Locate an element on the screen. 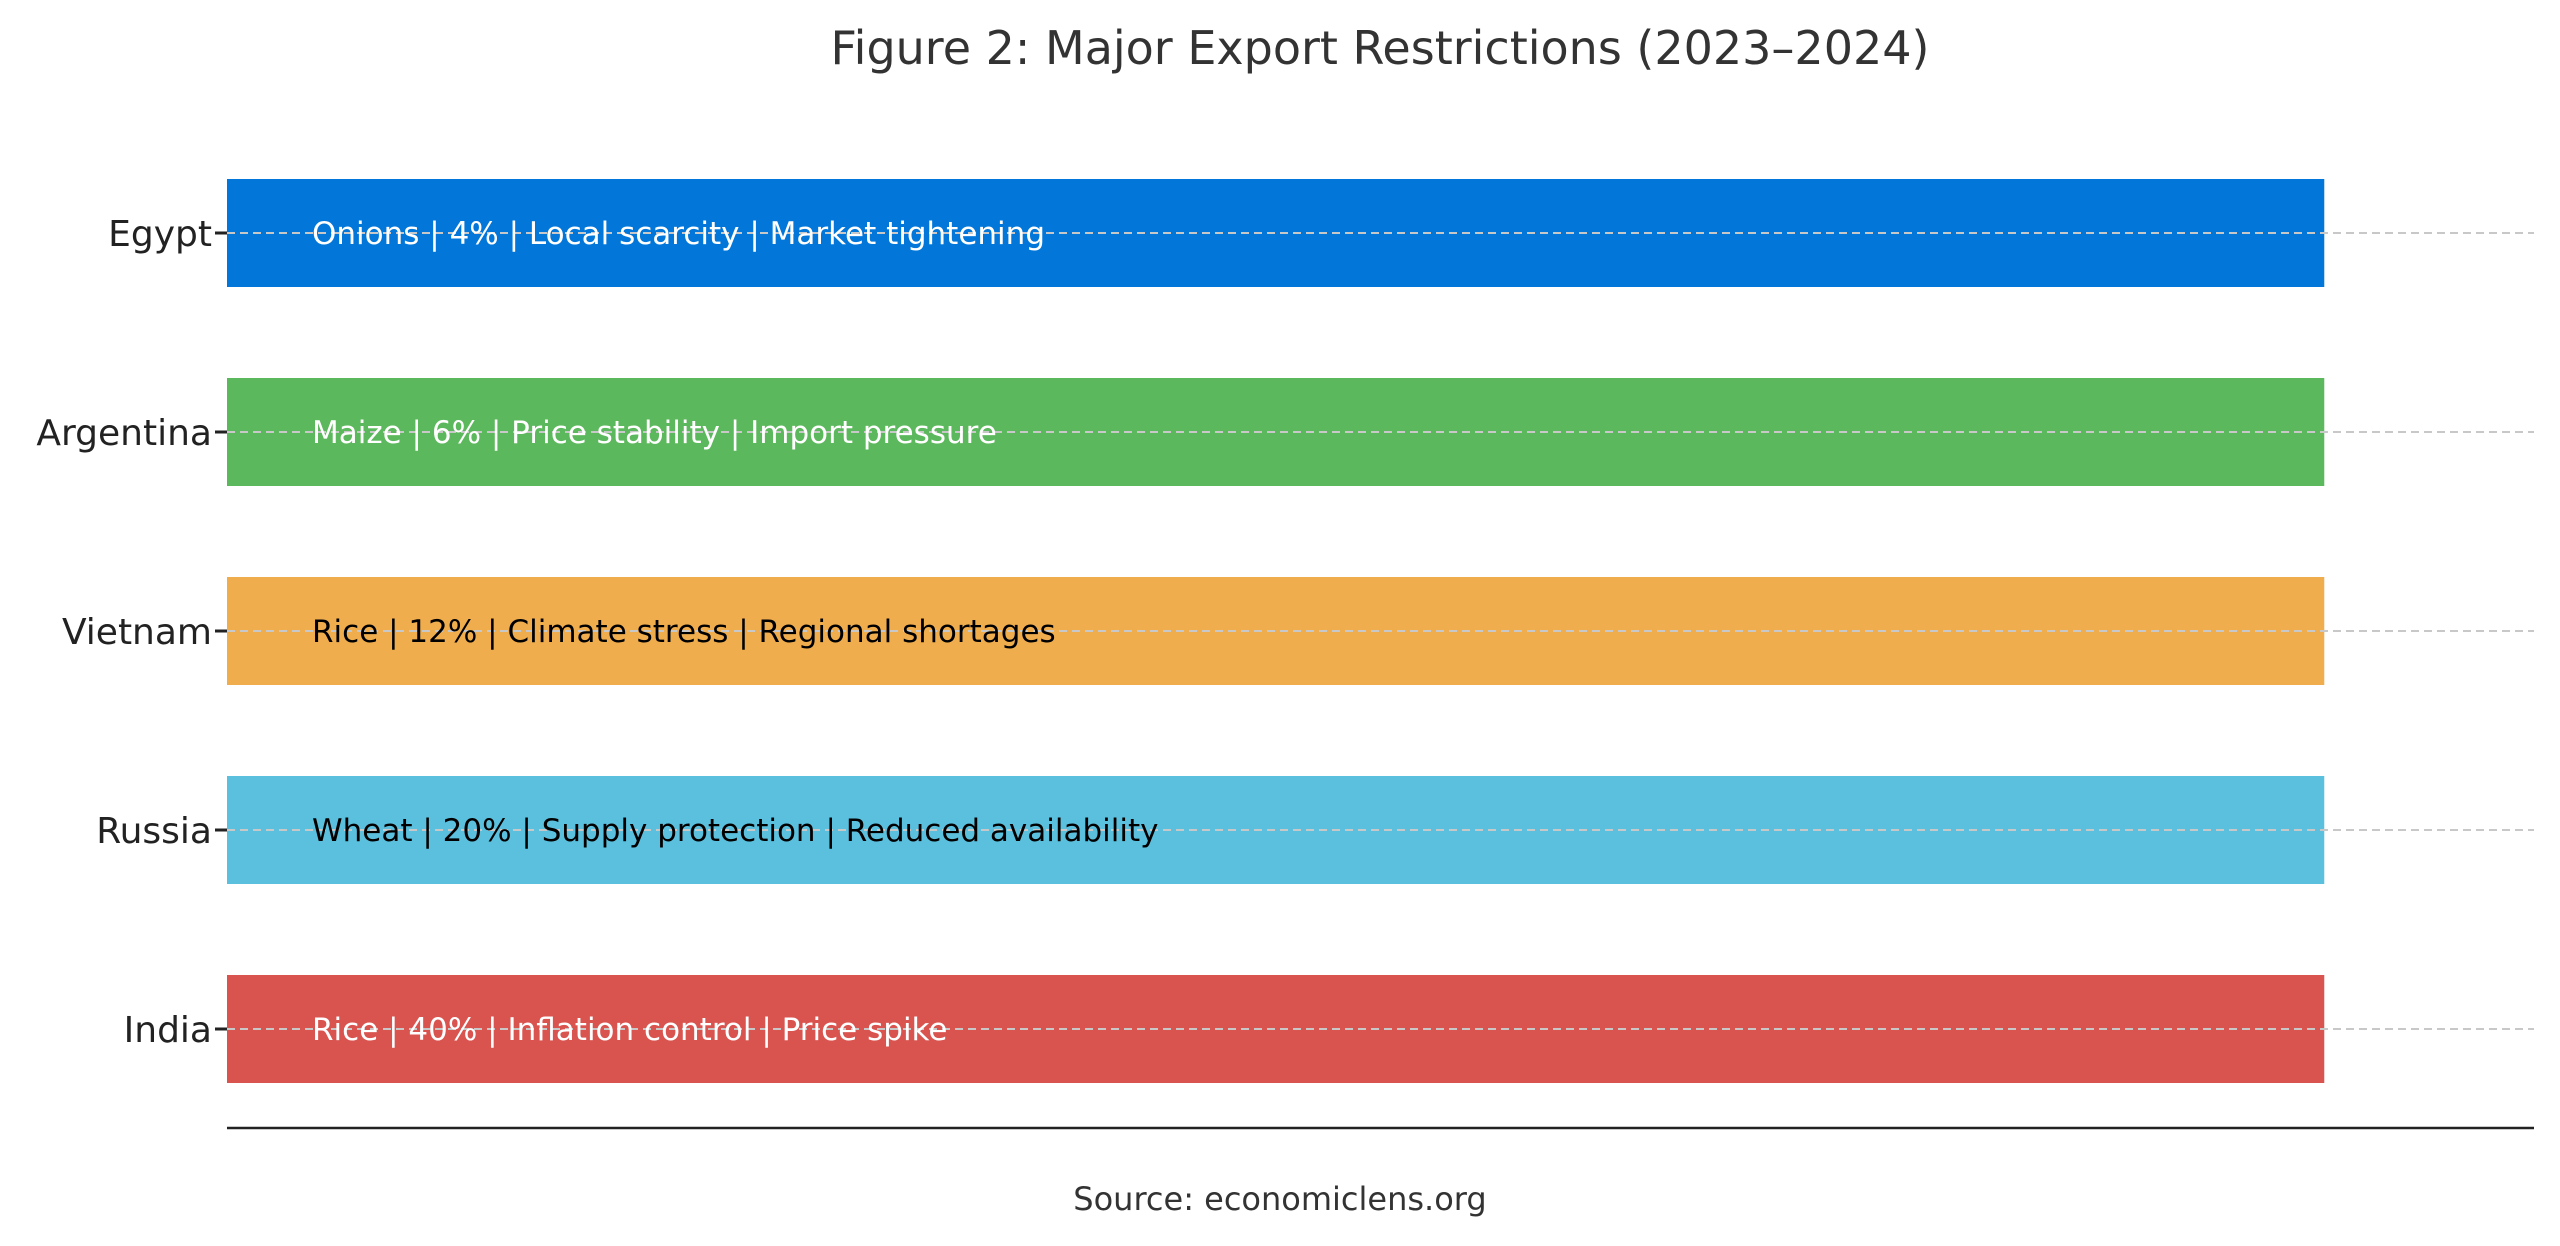 This screenshot has height=1246, width=2560. y-tick-label: India is located at coordinates (168, 1030).